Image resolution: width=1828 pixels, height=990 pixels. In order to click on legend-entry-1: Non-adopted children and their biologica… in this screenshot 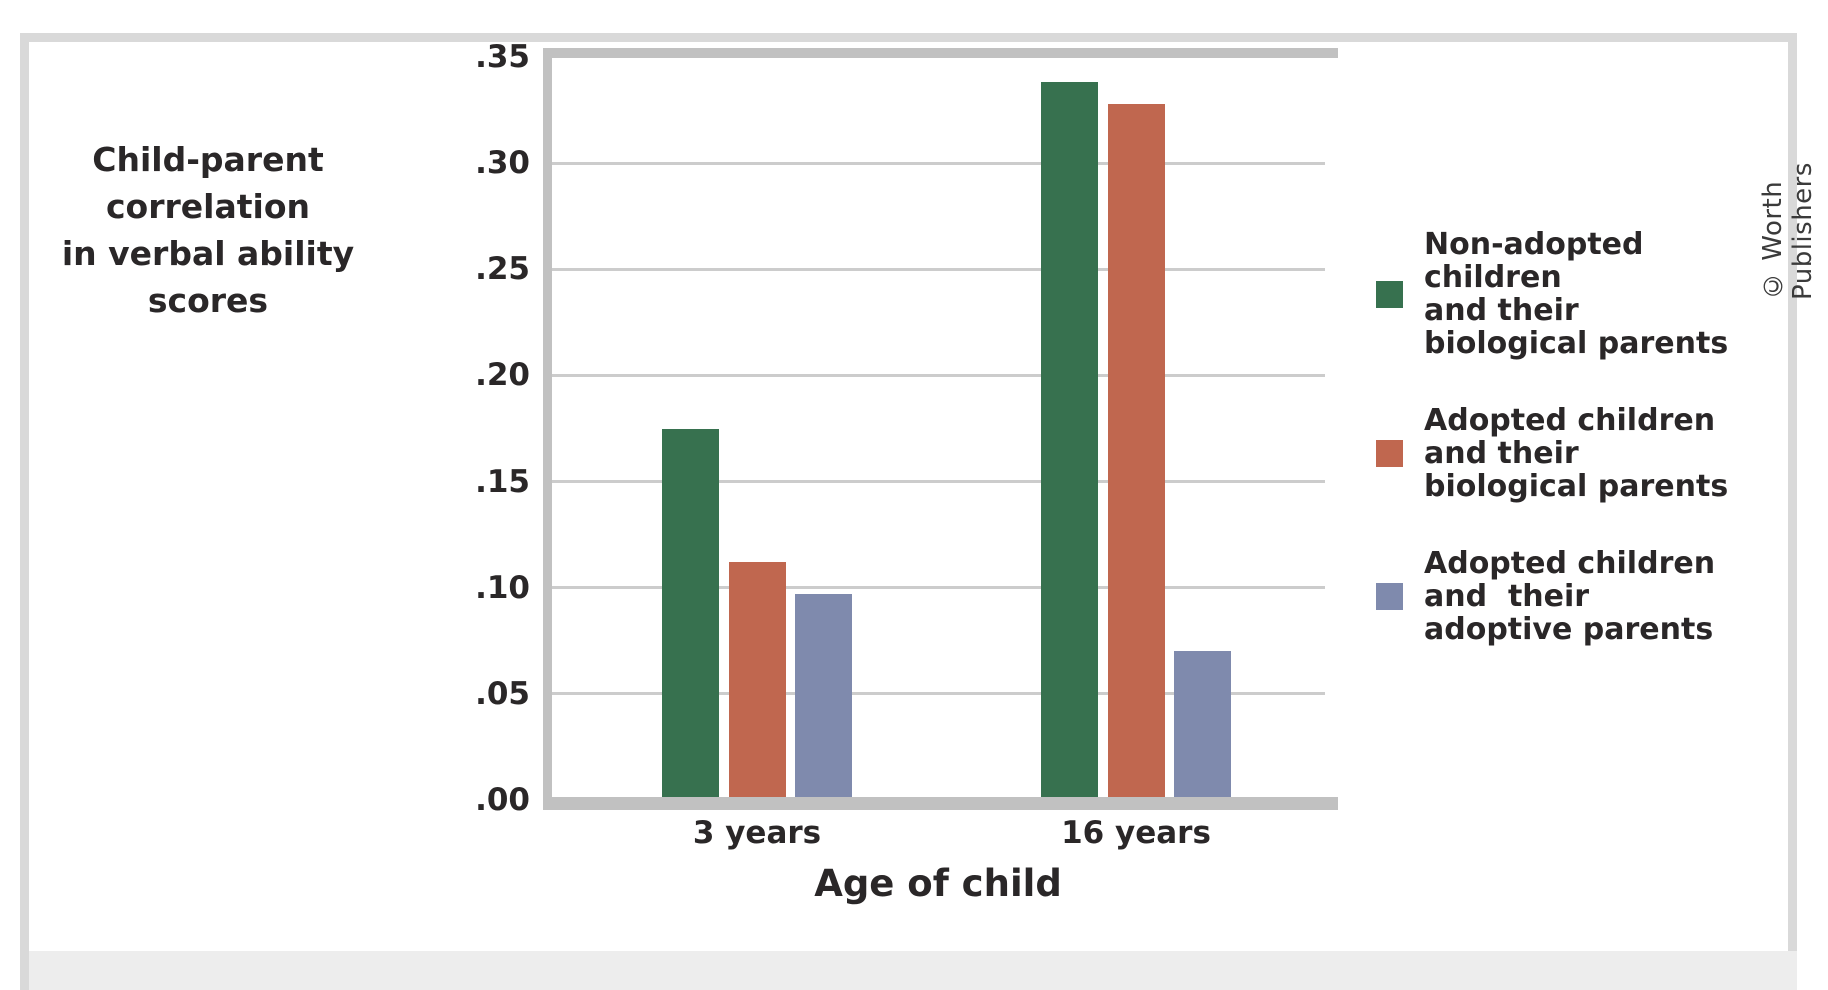, I will do `click(1576, 294)`.